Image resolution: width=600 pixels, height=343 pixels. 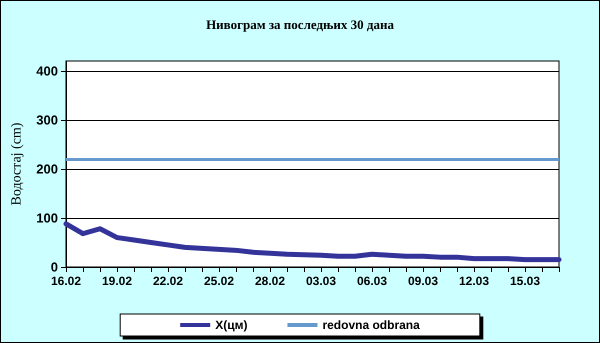 What do you see at coordinates (168, 281) in the screenshot?
I see `x-tick-label: 22.02` at bounding box center [168, 281].